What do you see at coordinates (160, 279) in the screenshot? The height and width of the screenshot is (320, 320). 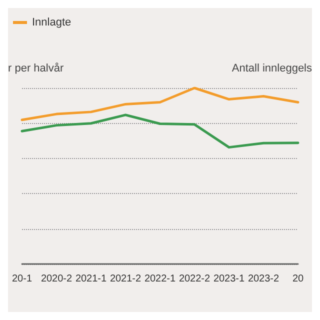 I see `x-tick-label: 2022-1` at bounding box center [160, 279].